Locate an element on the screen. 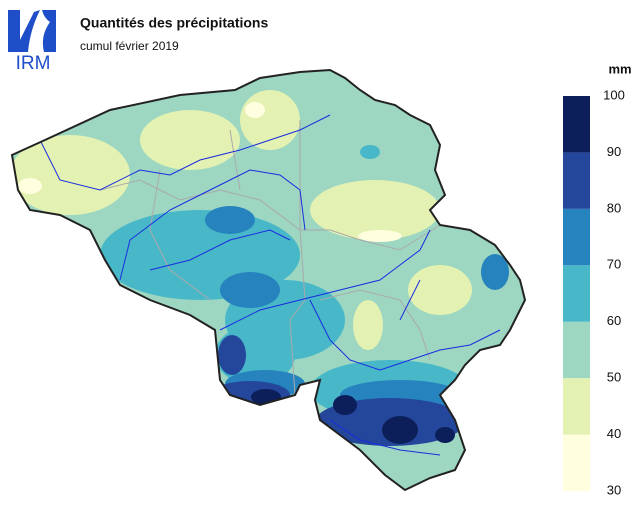  legend-tick-label: 70 is located at coordinates (614, 264).